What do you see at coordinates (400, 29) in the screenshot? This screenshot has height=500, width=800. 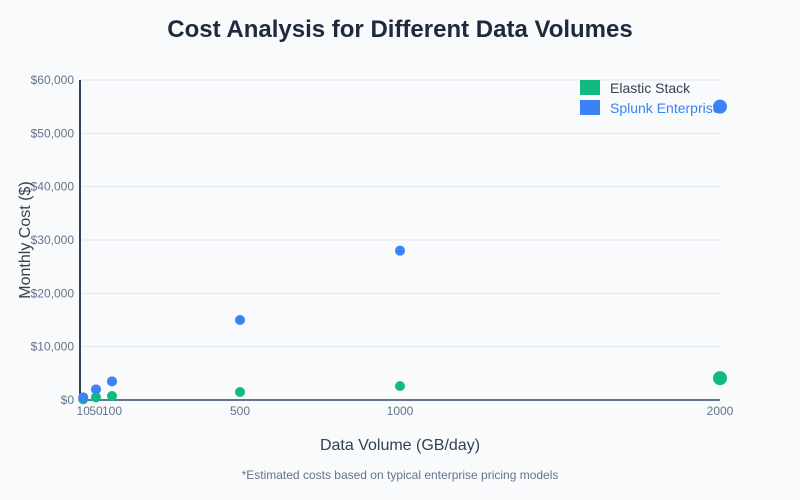 I see `chart-title: Cost Analysis for Different Data Volumes` at bounding box center [400, 29].